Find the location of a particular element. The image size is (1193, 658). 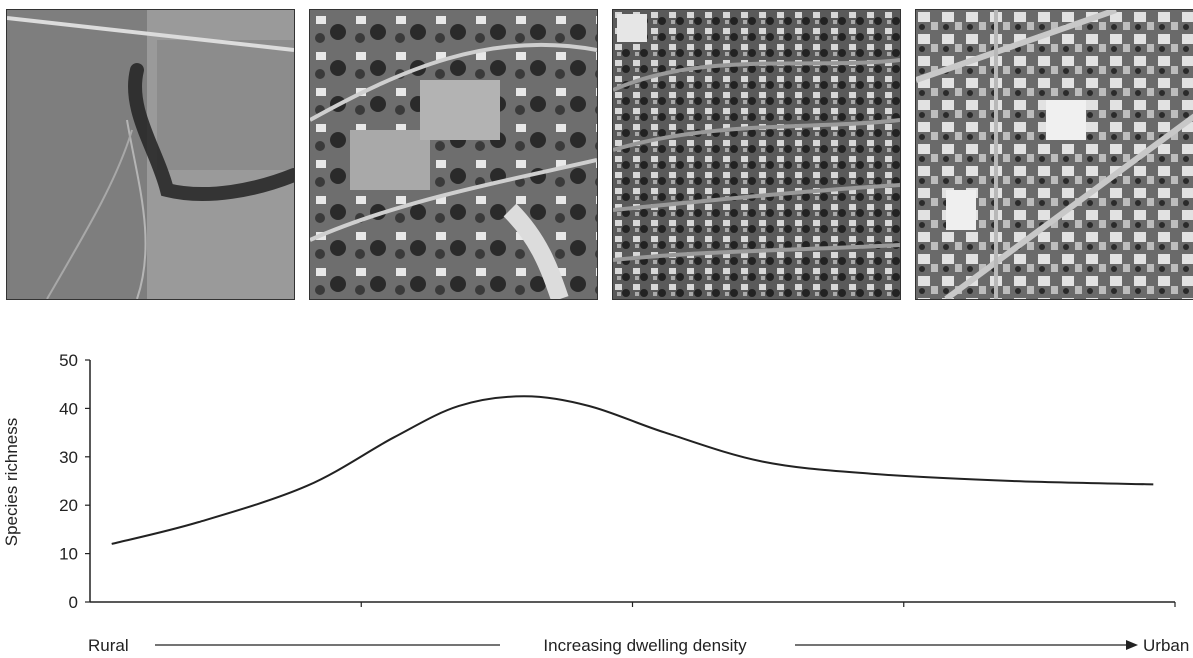

aerial-photo-low-density is located at coordinates (453, 154).